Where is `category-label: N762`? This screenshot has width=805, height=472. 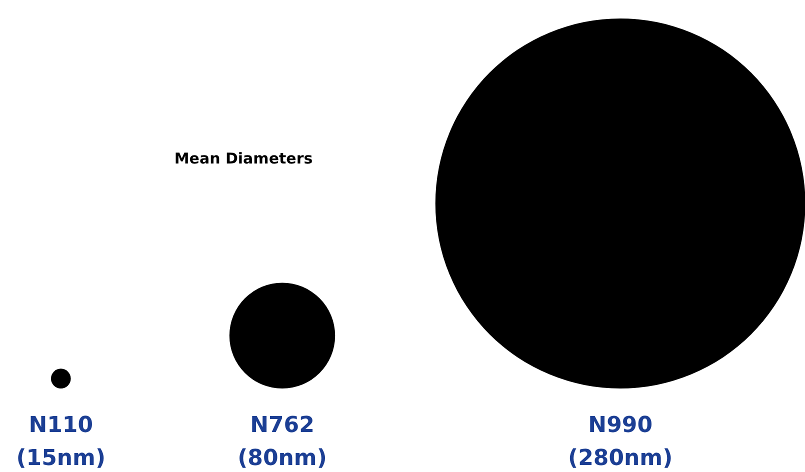 category-label: N762 is located at coordinates (282, 425).